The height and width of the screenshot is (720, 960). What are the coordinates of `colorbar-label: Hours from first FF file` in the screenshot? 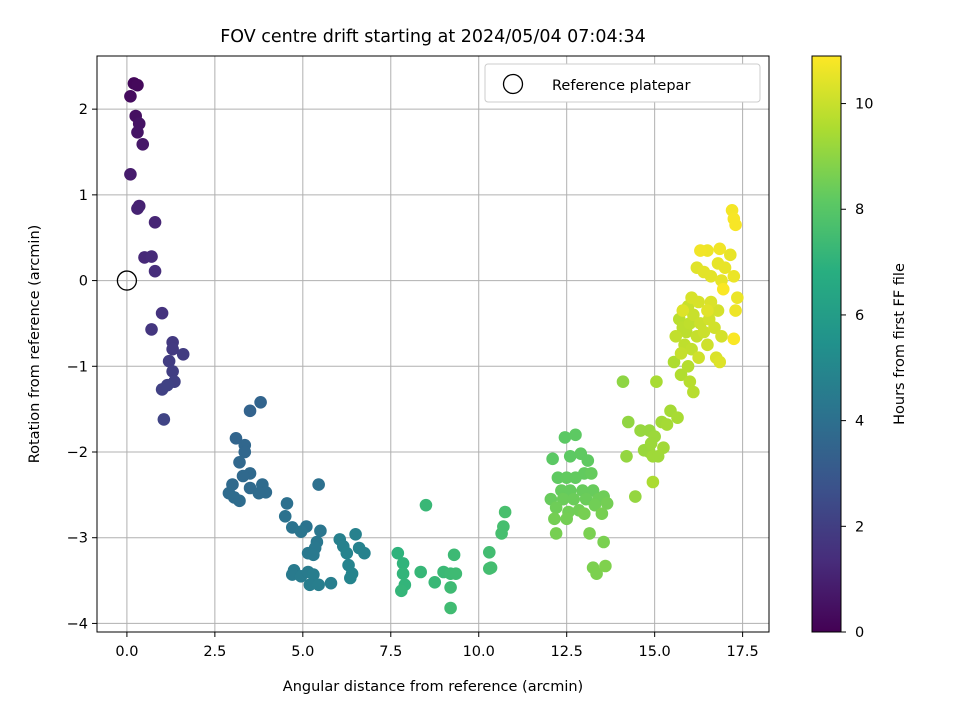 It's located at (900, 344).